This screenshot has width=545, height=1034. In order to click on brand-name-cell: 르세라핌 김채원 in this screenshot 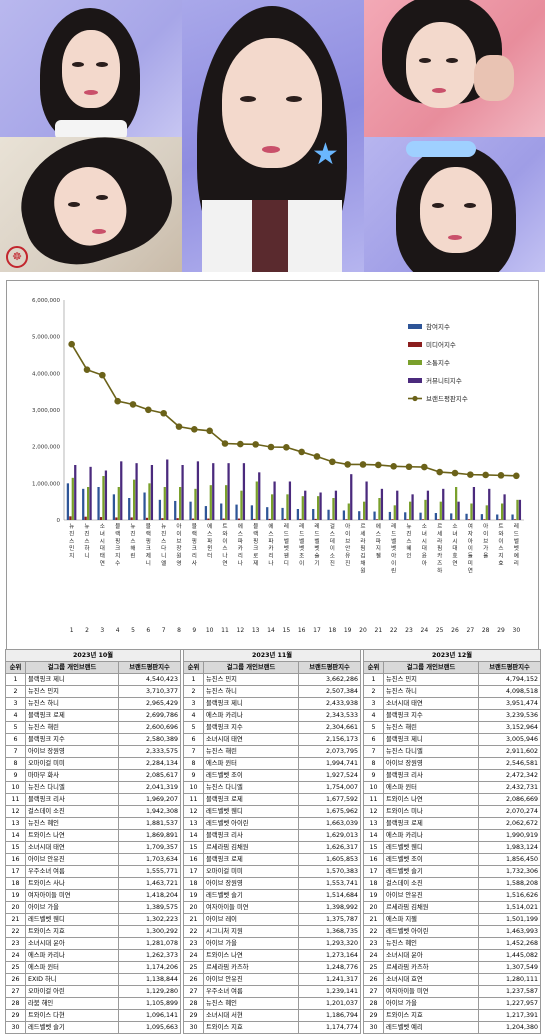, I will do `click(251, 847)`.